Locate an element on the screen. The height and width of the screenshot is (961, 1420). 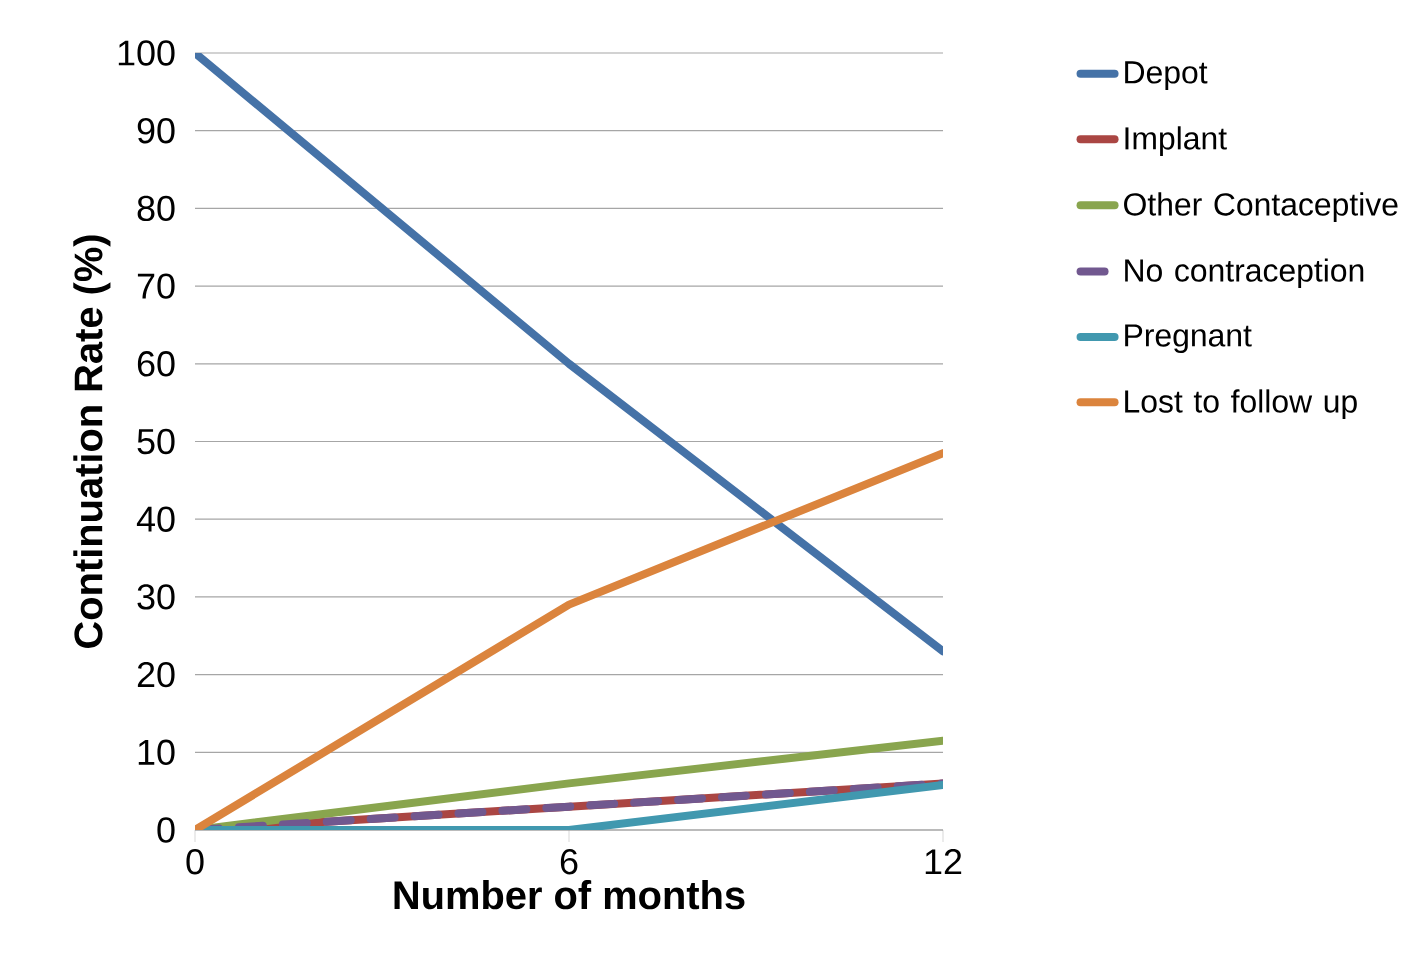
legend-label: Implant is located at coordinates (1176, 141).